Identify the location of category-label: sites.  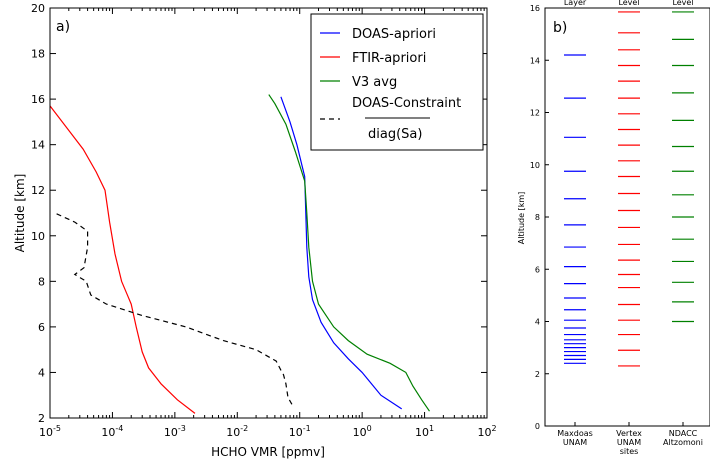
(629, 451).